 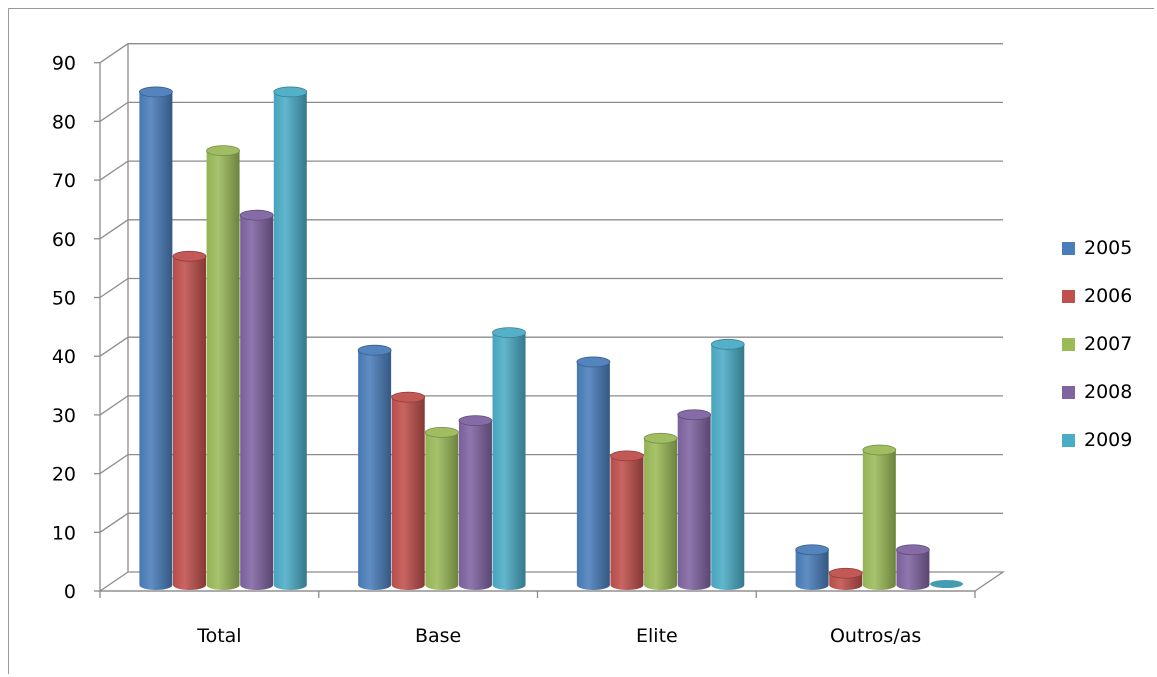 What do you see at coordinates (64, 416) in the screenshot?
I see `y-tick-label: 30` at bounding box center [64, 416].